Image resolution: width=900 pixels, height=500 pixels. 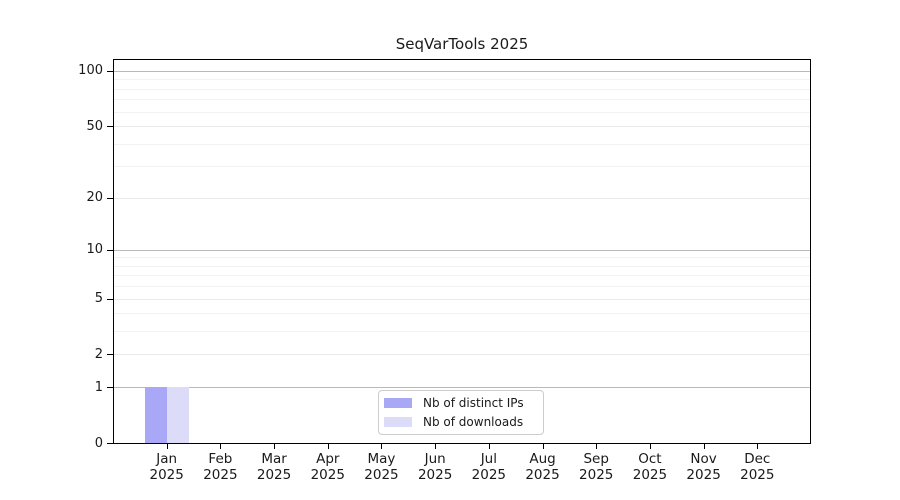 I want to click on x-tick-label: May 2025, so click(x=381, y=467).